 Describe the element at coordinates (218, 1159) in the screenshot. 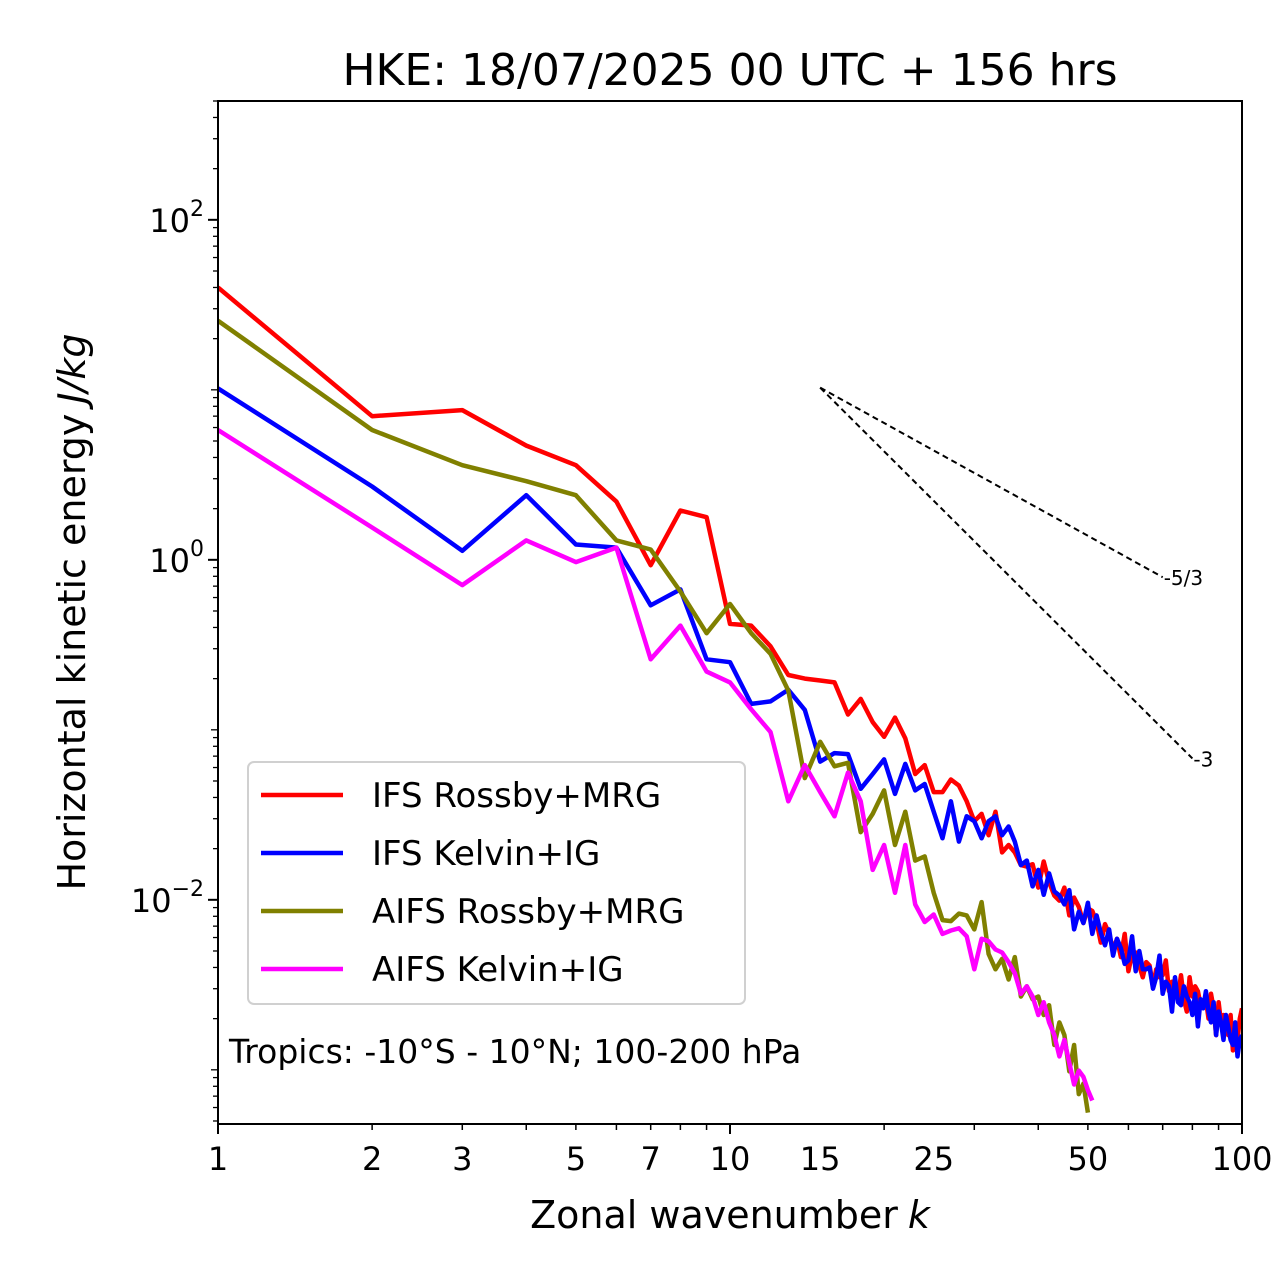

I see `x-tick-label: 1` at that location.